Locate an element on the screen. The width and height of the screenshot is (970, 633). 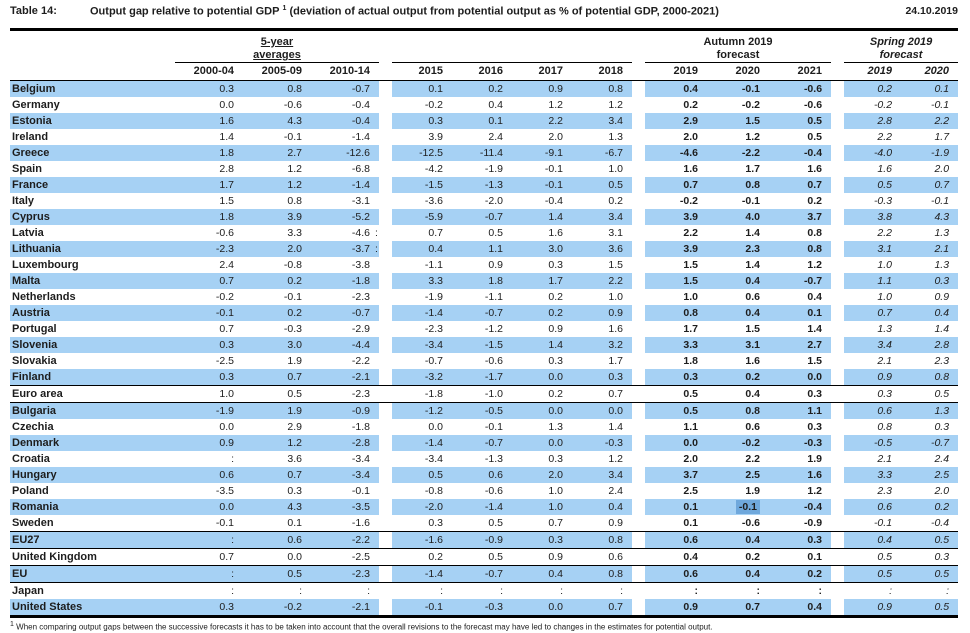
value-cell: 2.1 is located at coordinates (885, 361).